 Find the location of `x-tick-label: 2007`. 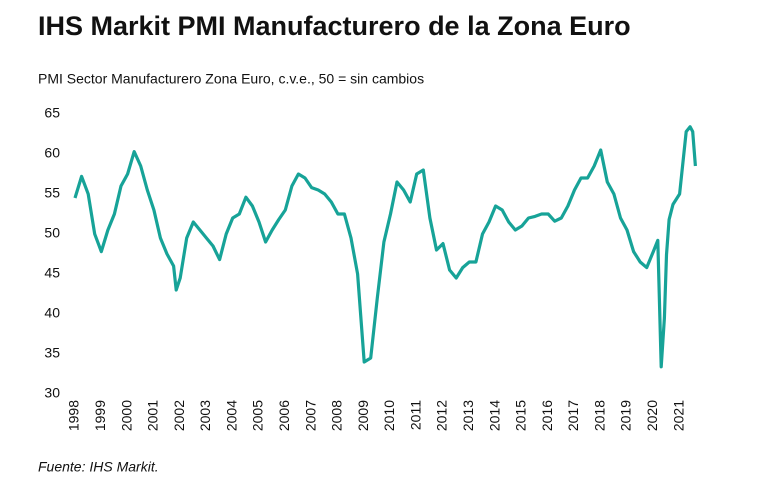

x-tick-label: 2007 is located at coordinates (310, 415).